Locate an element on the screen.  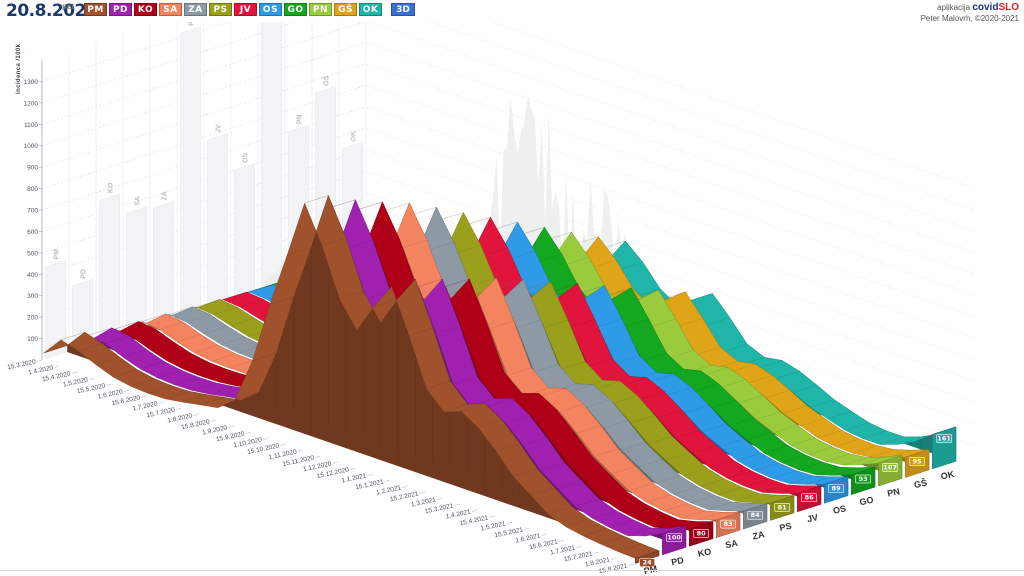
region-value-PD: 100 is located at coordinates (674, 538).